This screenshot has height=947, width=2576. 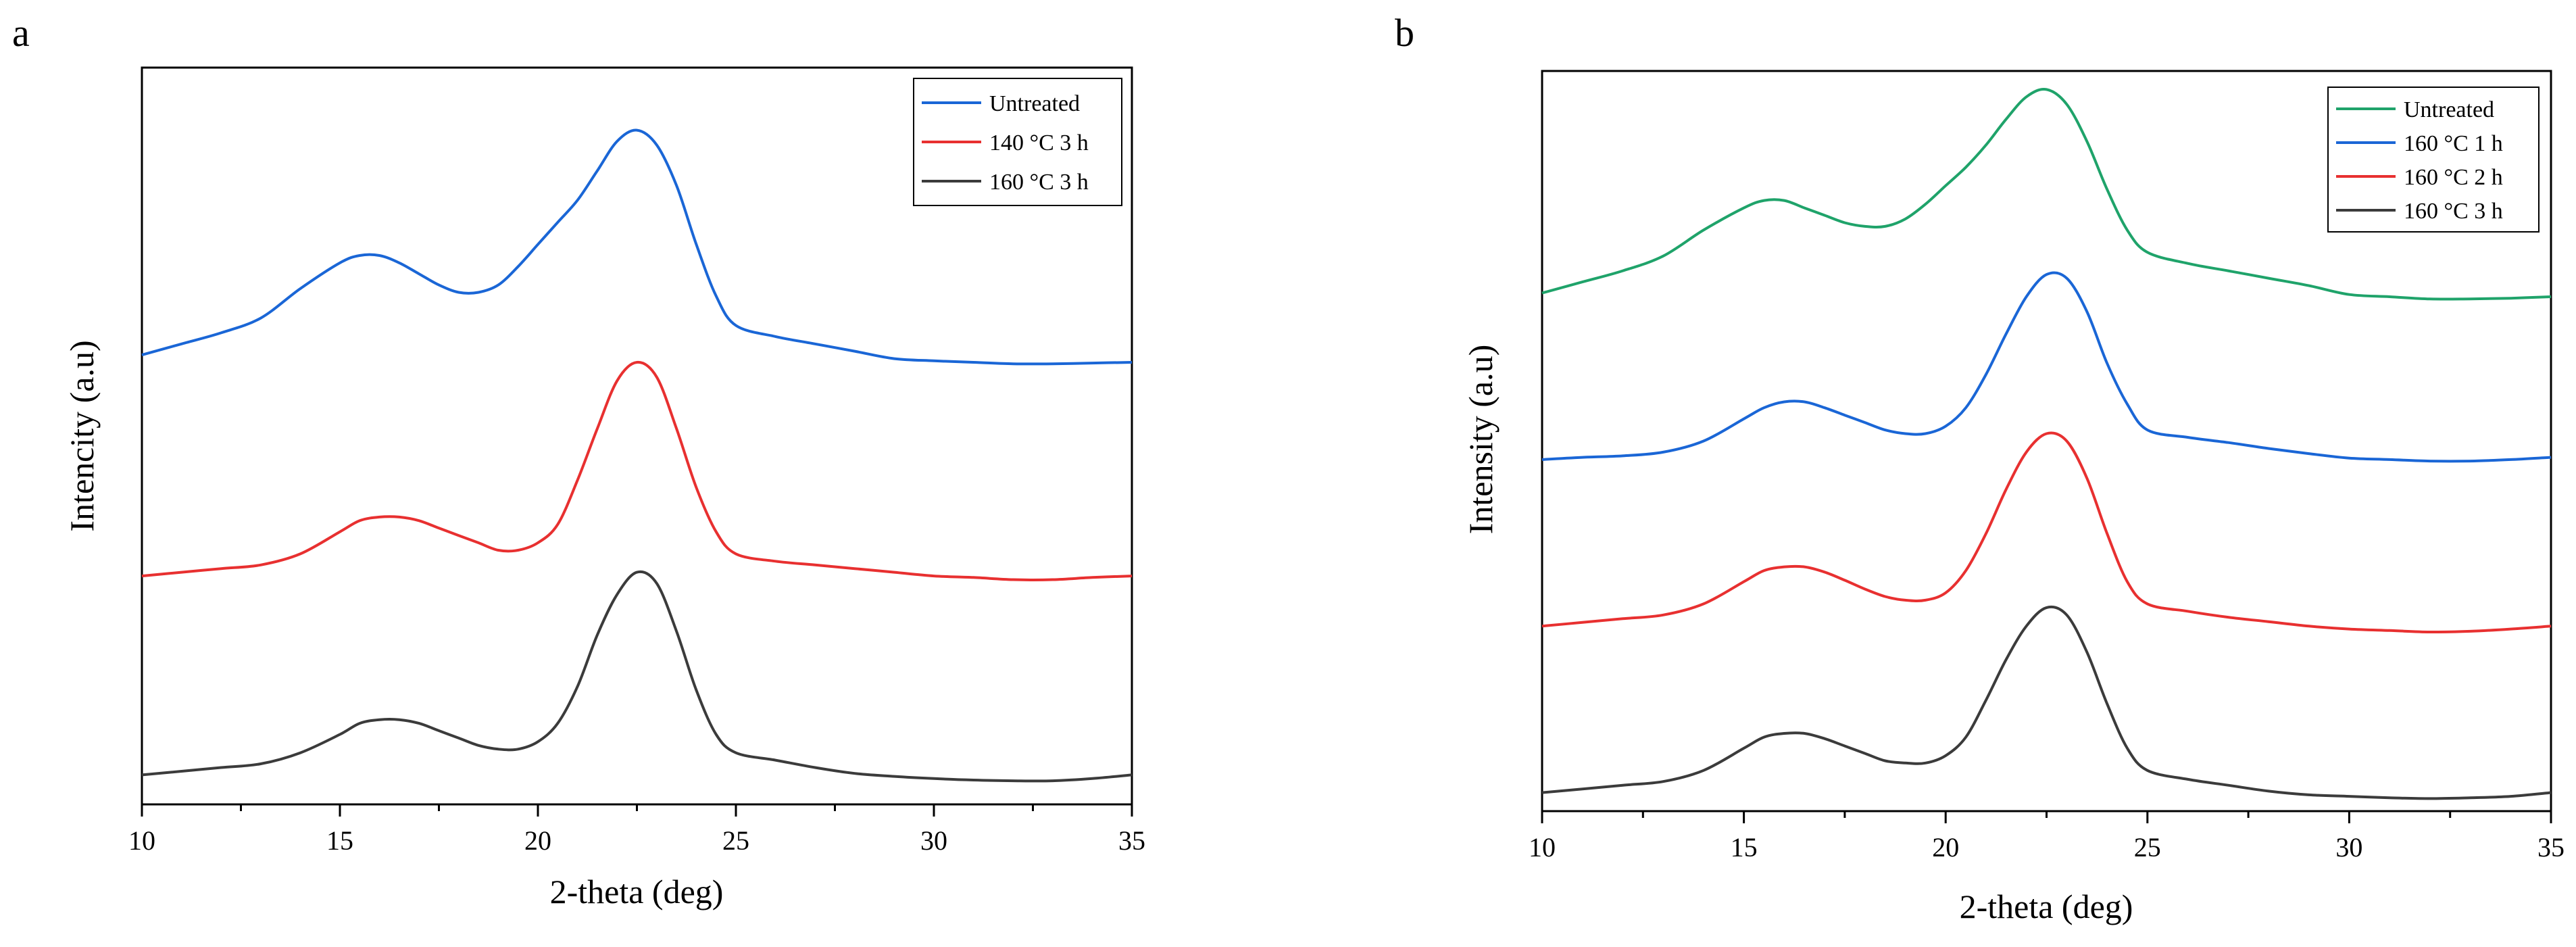 I want to click on legend-box, so click(x=2434, y=160).